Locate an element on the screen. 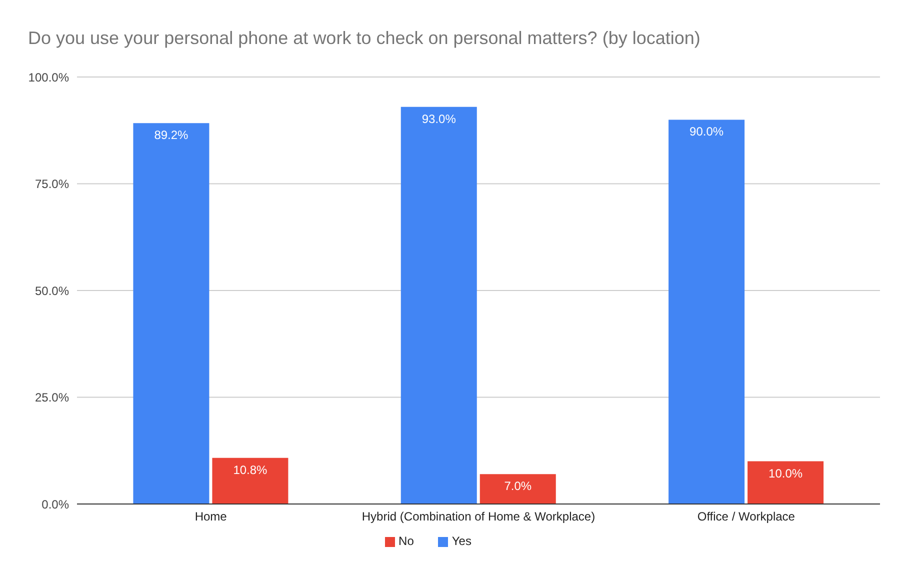 The image size is (909, 562). x-tick-label: Home is located at coordinates (211, 517).